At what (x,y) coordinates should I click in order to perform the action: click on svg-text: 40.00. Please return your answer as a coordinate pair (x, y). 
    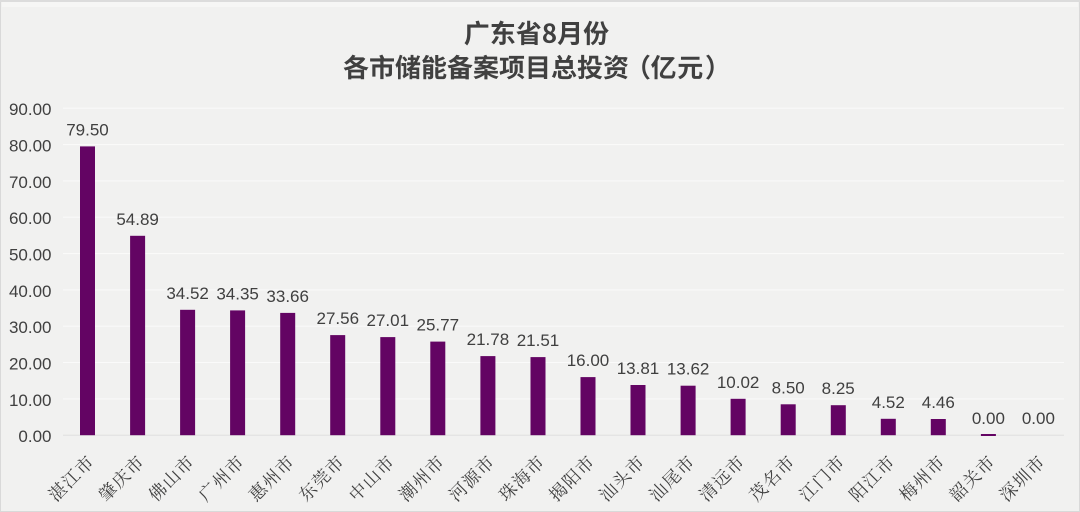
    Looking at the image, I should click on (30, 291).